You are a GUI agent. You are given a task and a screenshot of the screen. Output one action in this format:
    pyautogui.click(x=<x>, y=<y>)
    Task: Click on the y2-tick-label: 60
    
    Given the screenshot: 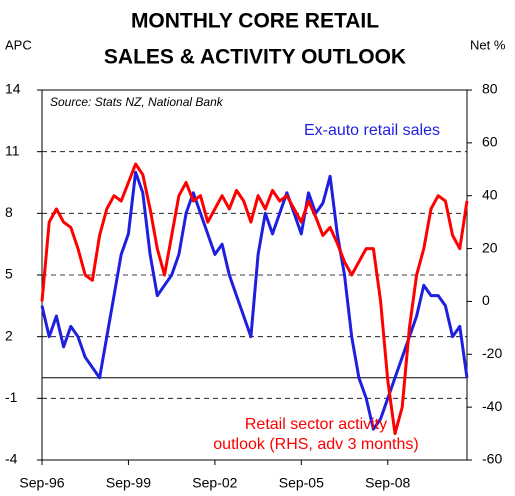 What is the action you would take?
    pyautogui.click(x=490, y=142)
    